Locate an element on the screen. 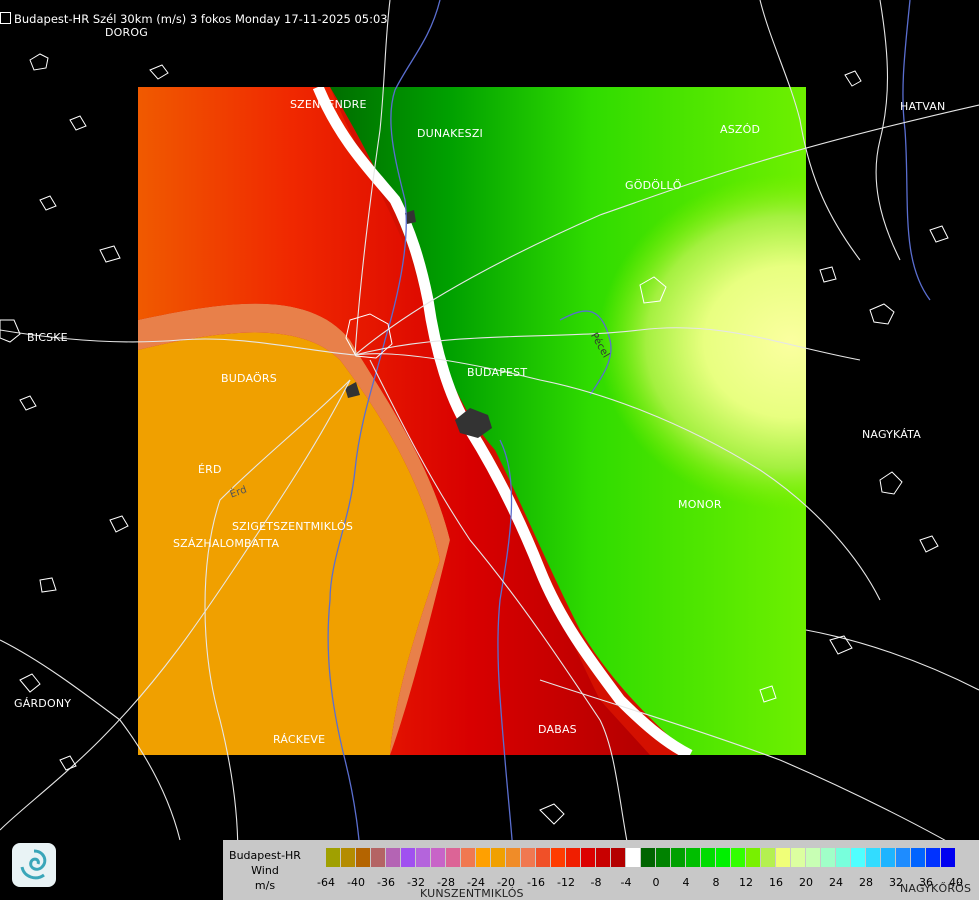 The height and width of the screenshot is (900, 979). legend-tick-label: 12 is located at coordinates (746, 882).